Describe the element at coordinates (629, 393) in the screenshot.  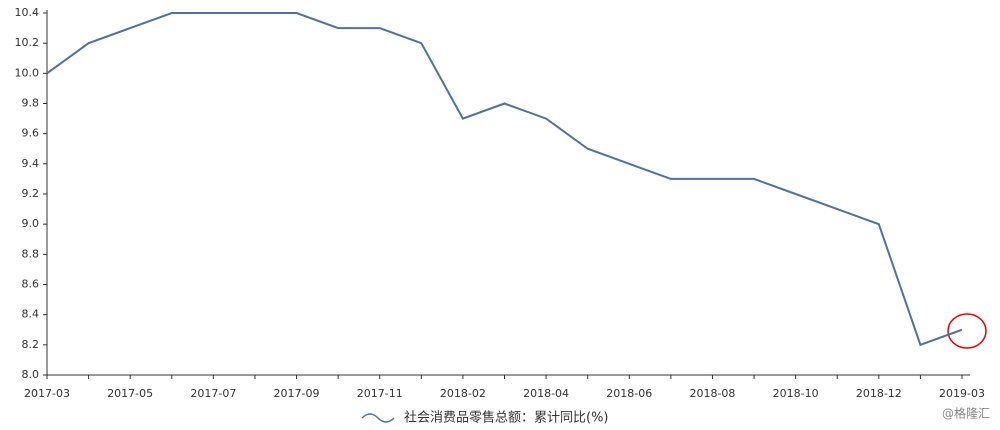
I see `x-tick-label: 2018-06` at that location.